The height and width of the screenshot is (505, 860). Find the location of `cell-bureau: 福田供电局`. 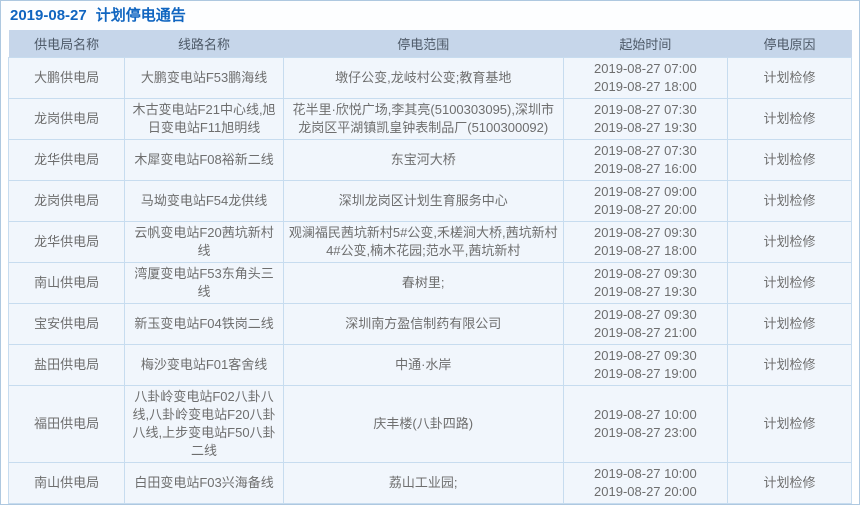

cell-bureau: 福田供电局 is located at coordinates (66, 424).